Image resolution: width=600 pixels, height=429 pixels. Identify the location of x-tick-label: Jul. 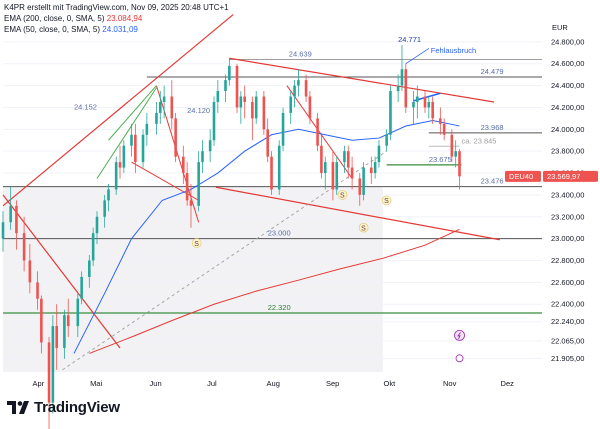
(212, 383).